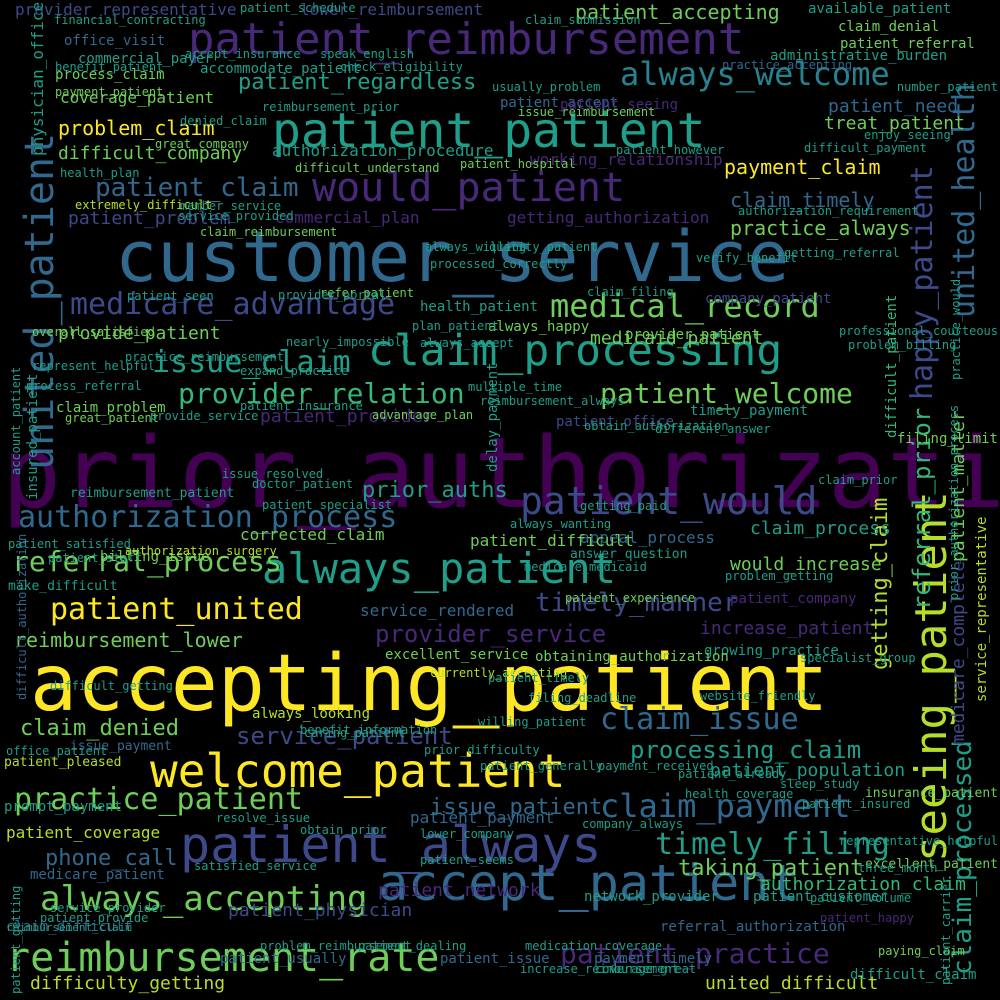  I want to click on word-verify-benefit: verify_benefit, so click(747, 258).